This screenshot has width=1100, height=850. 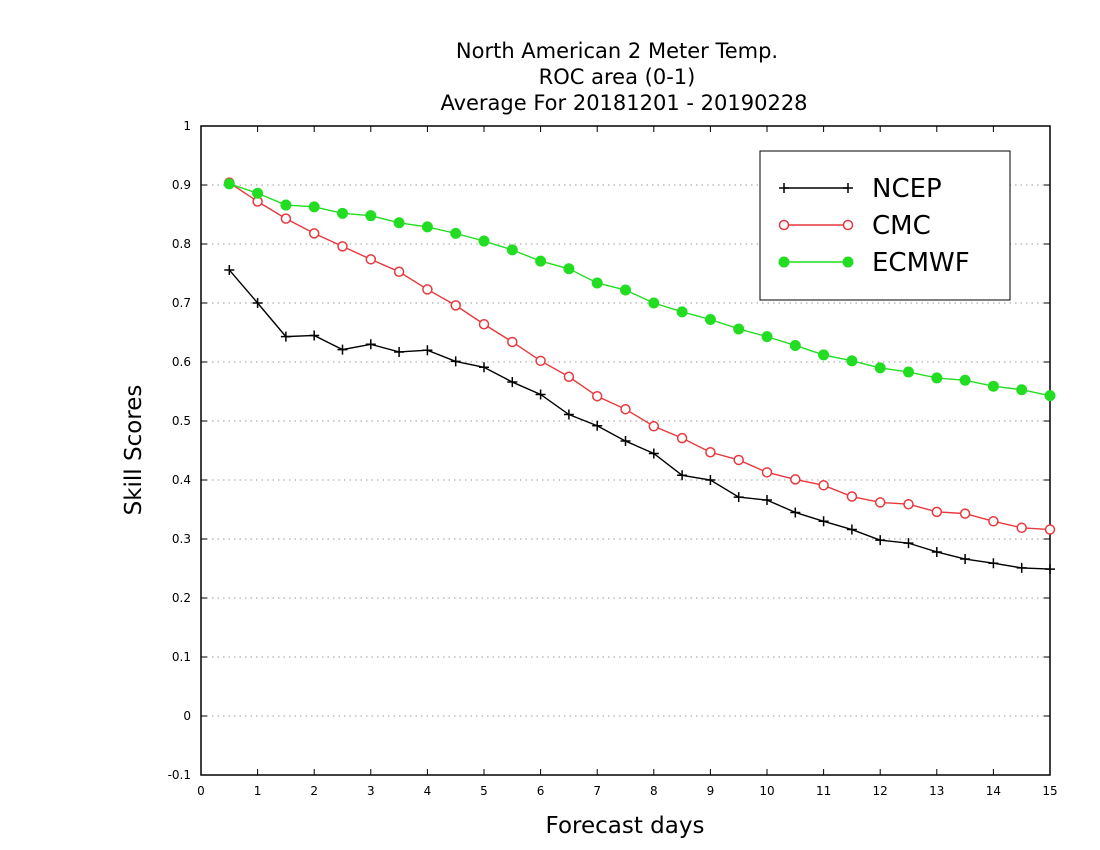 What do you see at coordinates (181, 598) in the screenshot?
I see `y-tick-label: 0.2` at bounding box center [181, 598].